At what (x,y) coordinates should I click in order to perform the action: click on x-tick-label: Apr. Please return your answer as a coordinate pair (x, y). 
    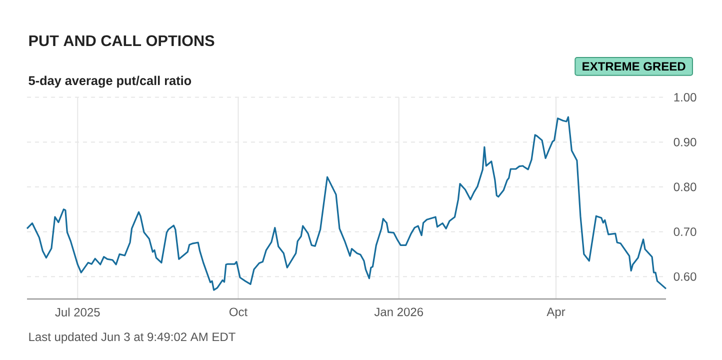
    Looking at the image, I should click on (556, 313).